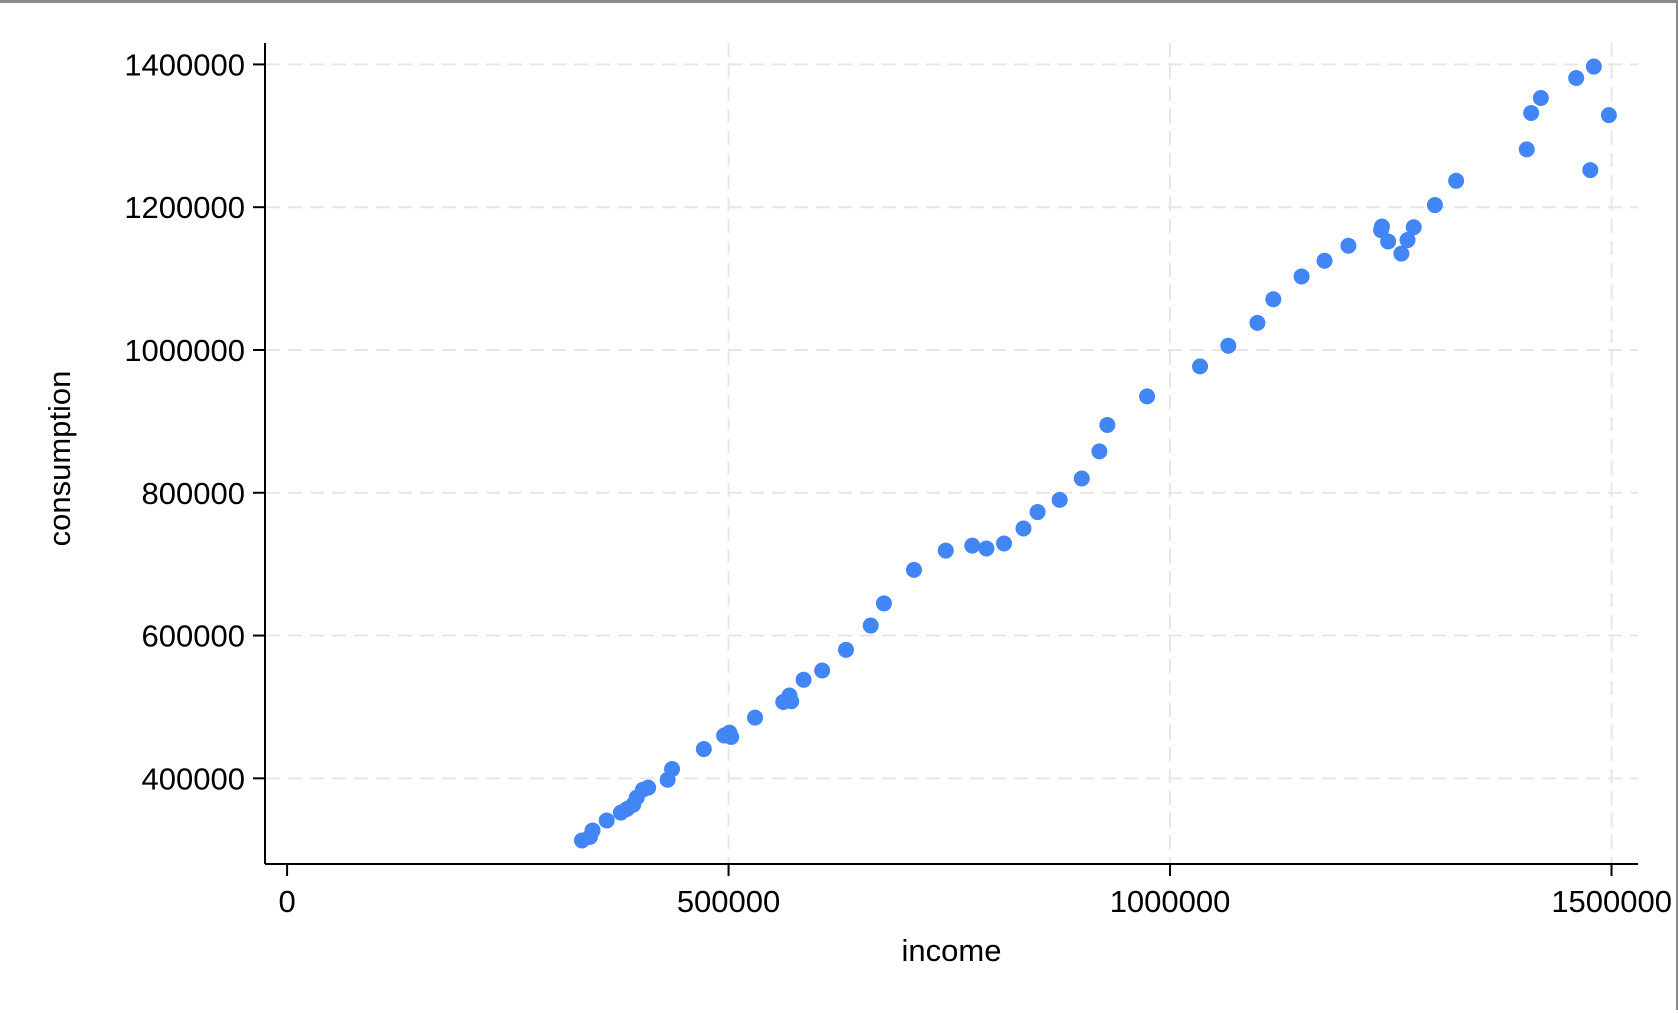 Image resolution: width=1678 pixels, height=1013 pixels. What do you see at coordinates (59, 459) in the screenshot?
I see `y-axis-title: consumption` at bounding box center [59, 459].